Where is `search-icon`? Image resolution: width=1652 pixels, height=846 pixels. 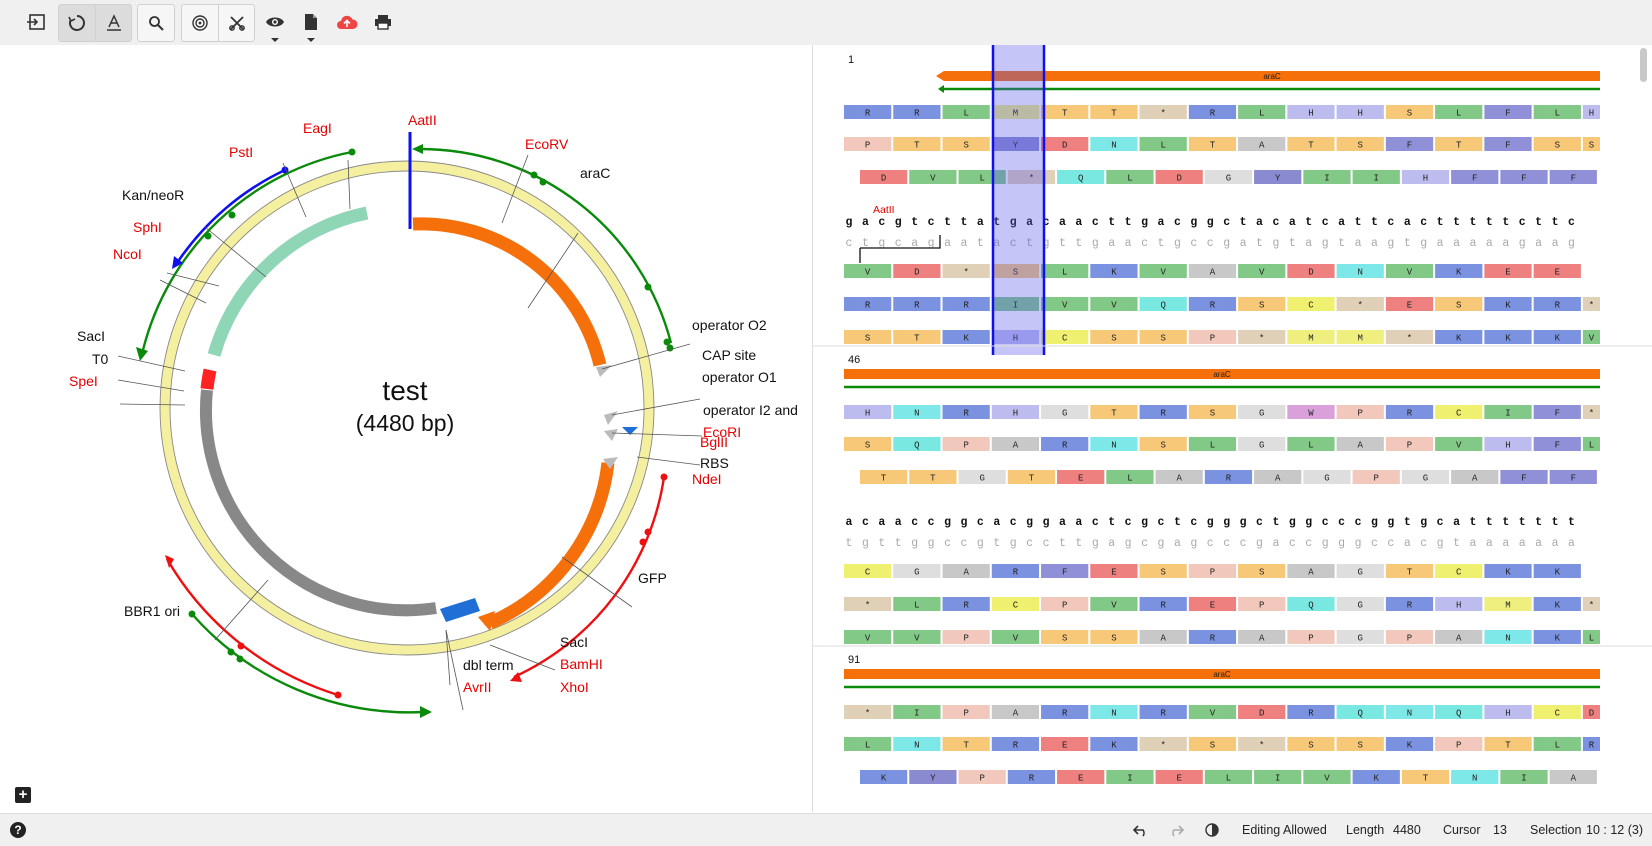
search-icon is located at coordinates (156, 23).